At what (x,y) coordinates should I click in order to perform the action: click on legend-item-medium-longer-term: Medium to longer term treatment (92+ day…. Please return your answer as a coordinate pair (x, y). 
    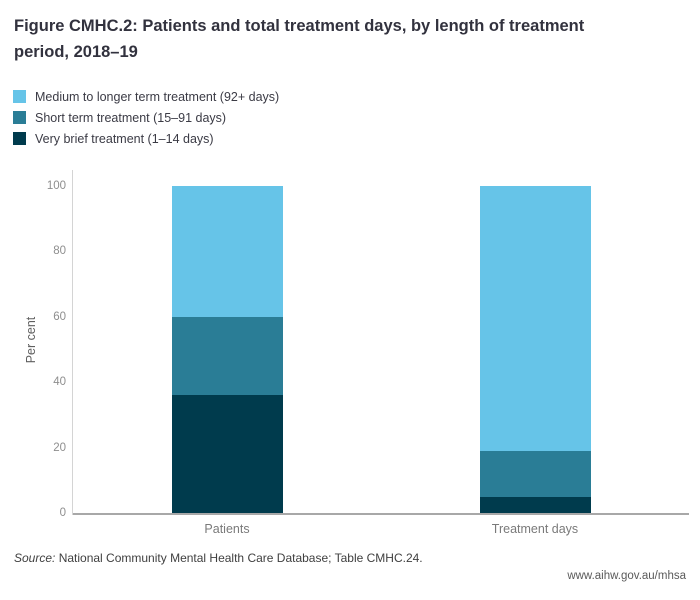
    Looking at the image, I should click on (146, 96).